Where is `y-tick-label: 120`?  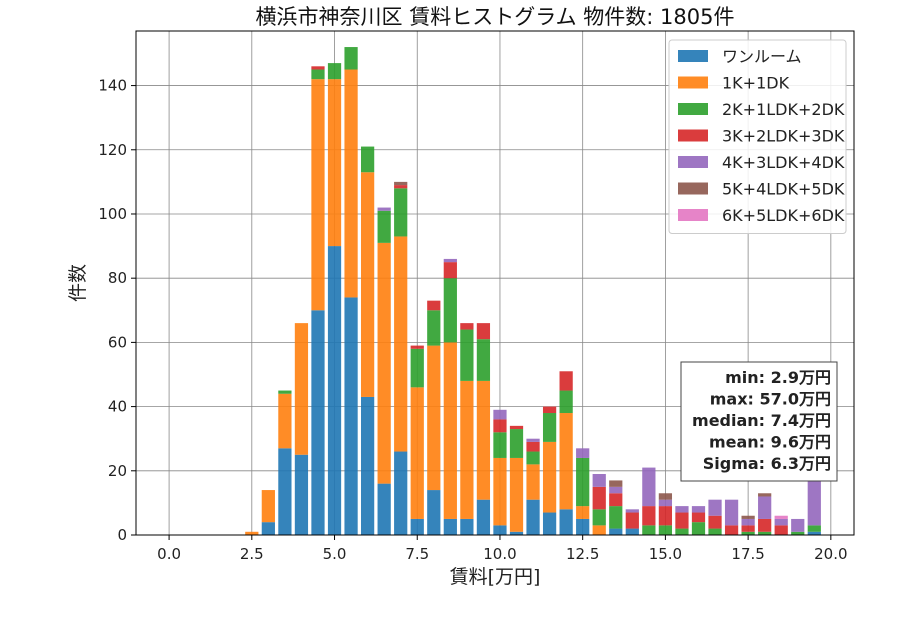 y-tick-label: 120 is located at coordinates (112, 150).